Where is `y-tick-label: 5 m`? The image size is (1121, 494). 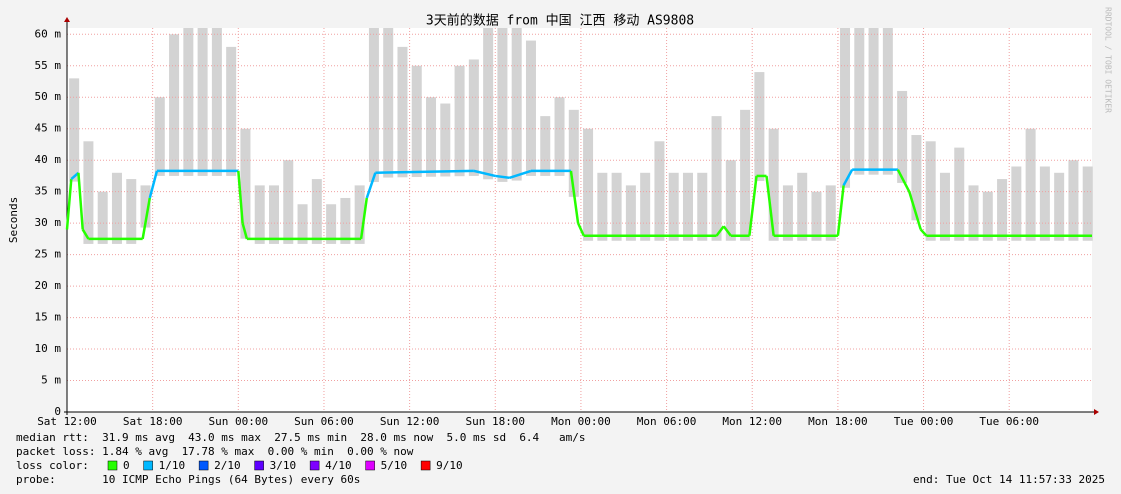 y-tick-label: 5 m is located at coordinates (51, 380).